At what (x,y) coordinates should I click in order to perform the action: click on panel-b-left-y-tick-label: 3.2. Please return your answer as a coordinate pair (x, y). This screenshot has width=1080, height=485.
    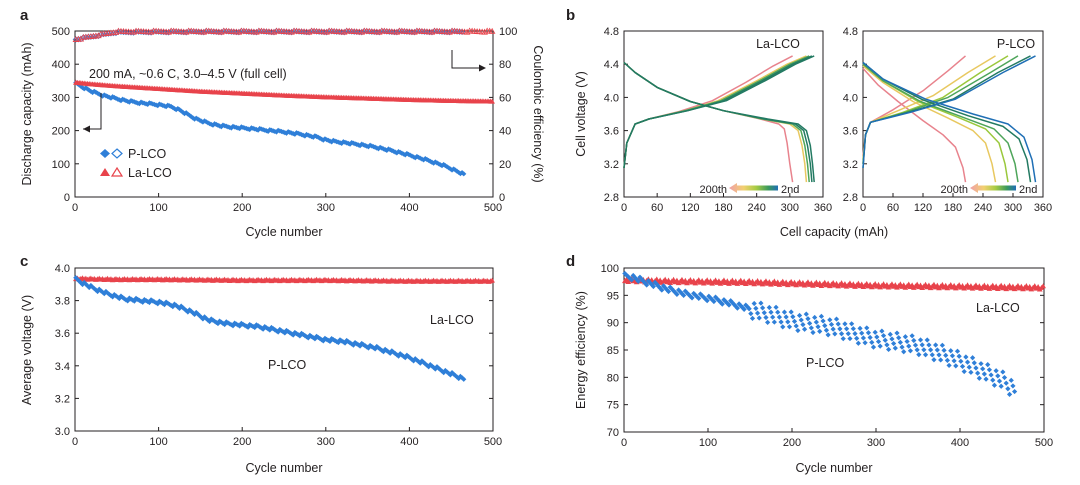
    Looking at the image, I should click on (611, 165).